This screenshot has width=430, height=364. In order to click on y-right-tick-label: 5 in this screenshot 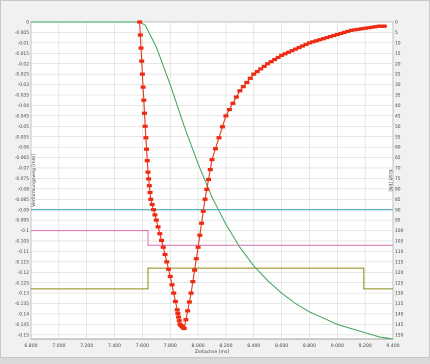, I will do `click(396, 33)`.